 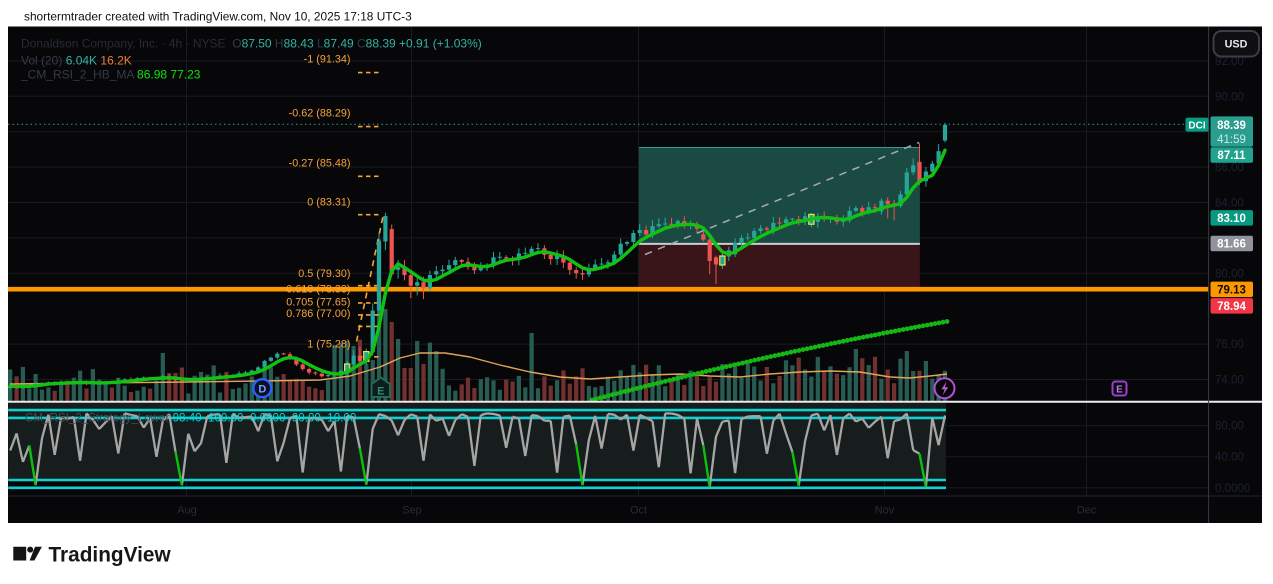 What do you see at coordinates (638, 511) in the screenshot?
I see `svg-text: Oct` at bounding box center [638, 511].